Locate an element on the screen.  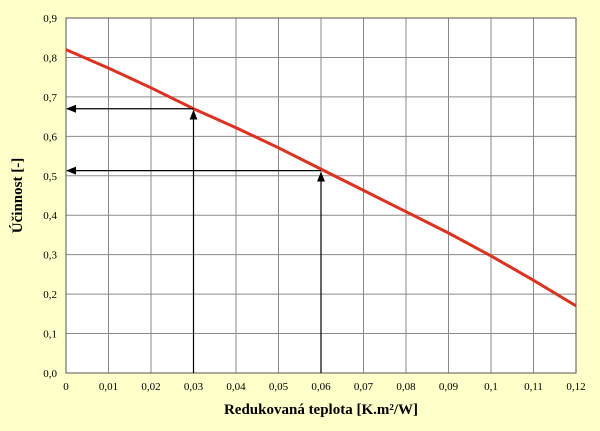
y-tick-label: 0,2 is located at coordinates (50, 295).